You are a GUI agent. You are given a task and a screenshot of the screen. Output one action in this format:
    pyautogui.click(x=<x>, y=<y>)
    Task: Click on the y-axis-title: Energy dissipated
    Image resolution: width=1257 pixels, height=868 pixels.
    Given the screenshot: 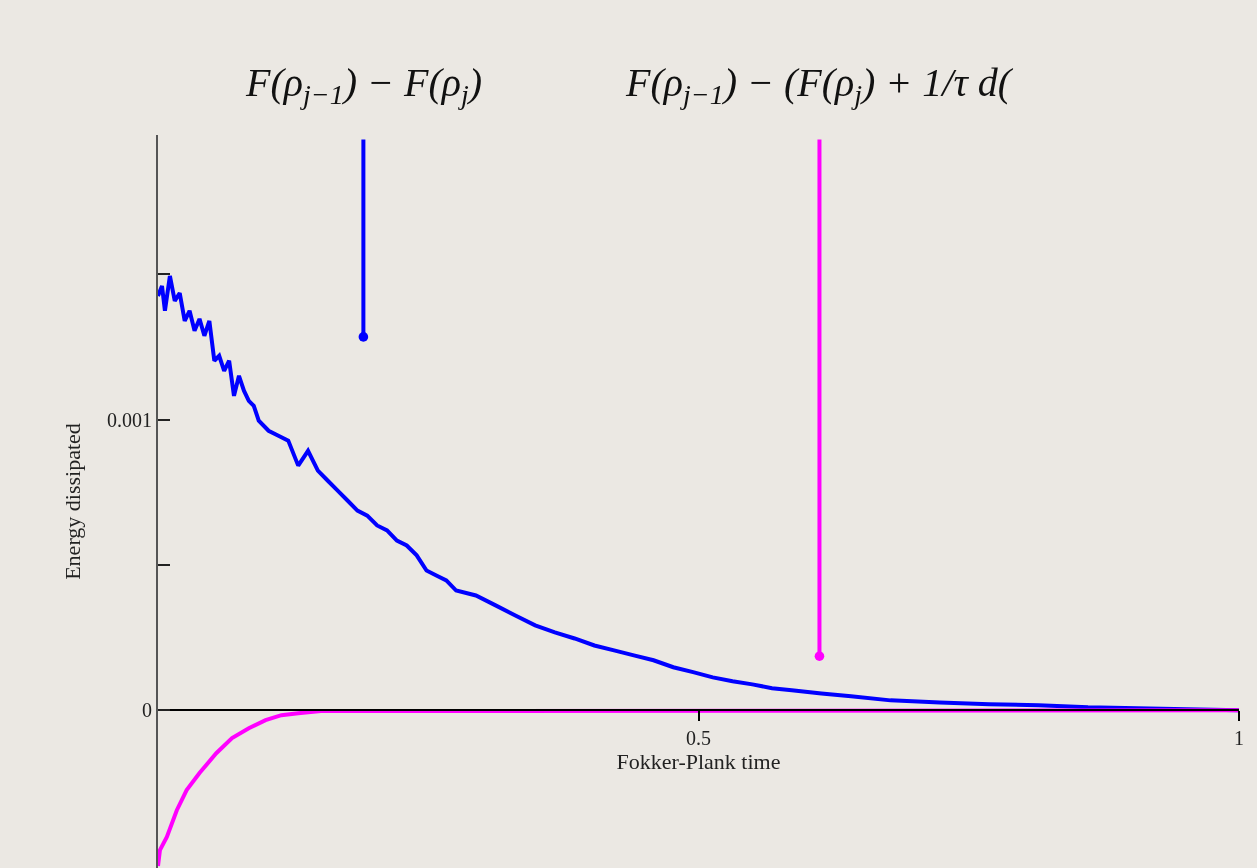 What is the action you would take?
    pyautogui.click(x=73, y=501)
    